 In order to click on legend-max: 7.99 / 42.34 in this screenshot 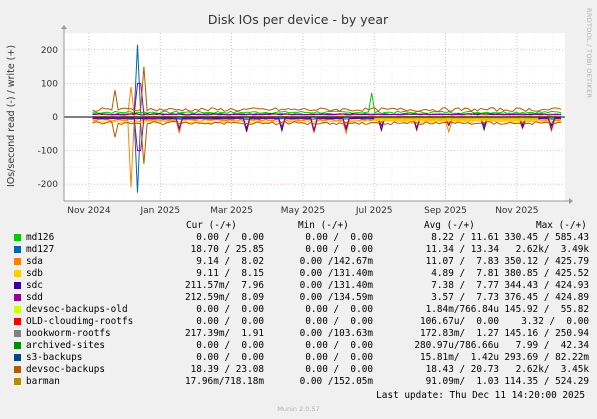, I will do `click(552, 345)`.